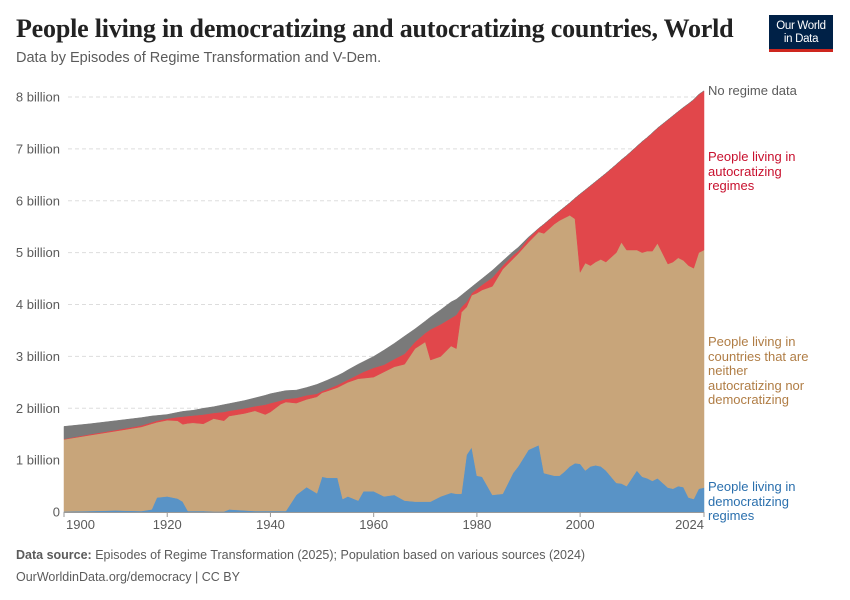 Image resolution: width=850 pixels, height=600 pixels. I want to click on legend-autocratizing: People living in autocratizing regimes, so click(768, 171).